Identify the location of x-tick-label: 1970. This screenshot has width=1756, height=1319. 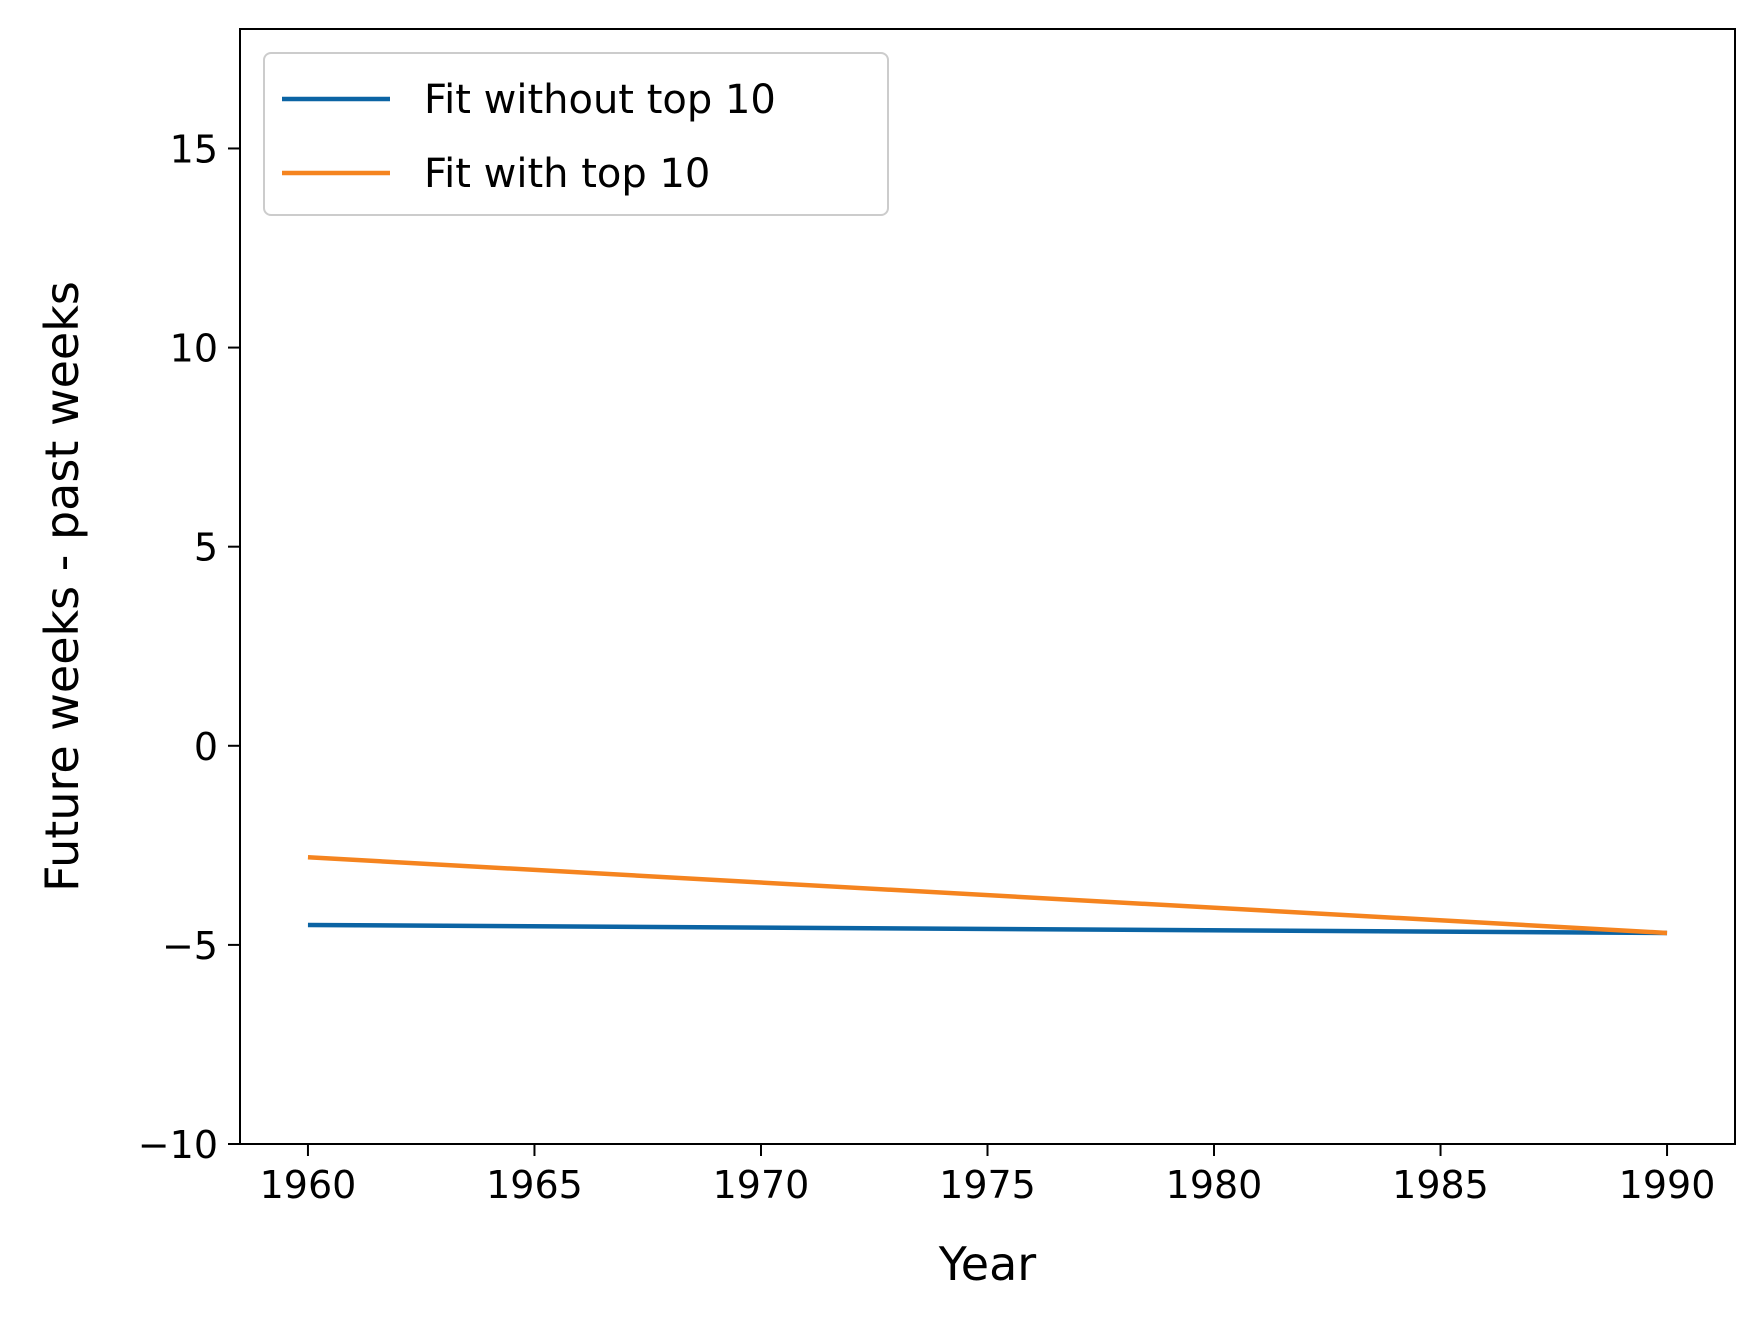
(761, 1185).